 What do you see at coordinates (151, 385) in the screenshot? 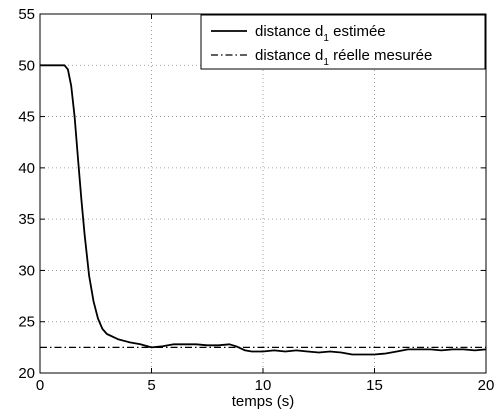
I see `x-tick-label: 5` at bounding box center [151, 385].